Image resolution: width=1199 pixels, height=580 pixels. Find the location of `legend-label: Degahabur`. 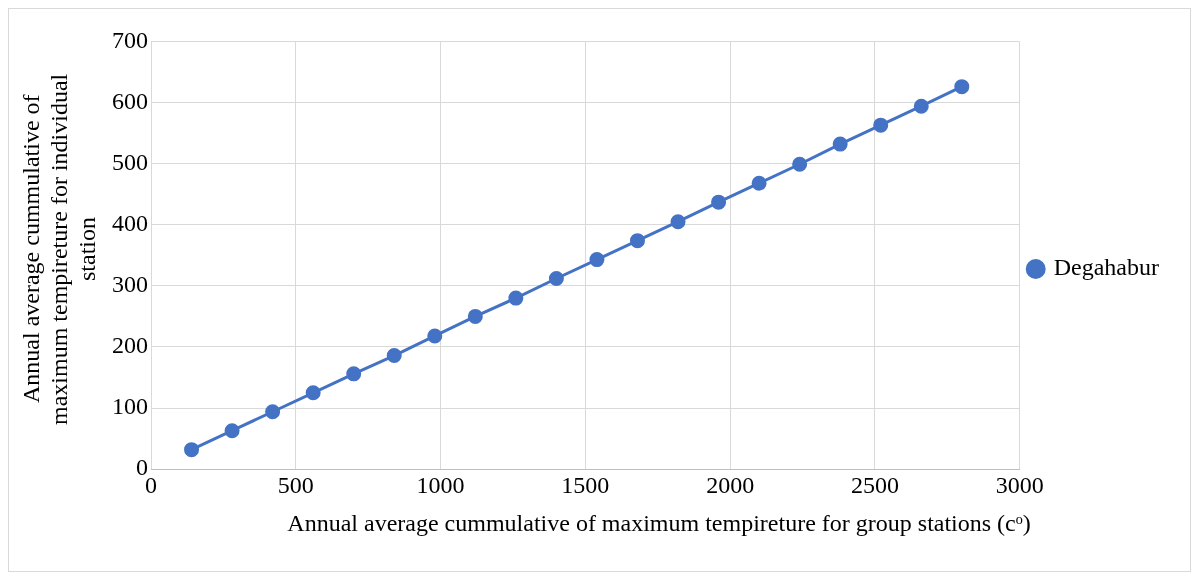

legend-label: Degahabur is located at coordinates (1106, 267).